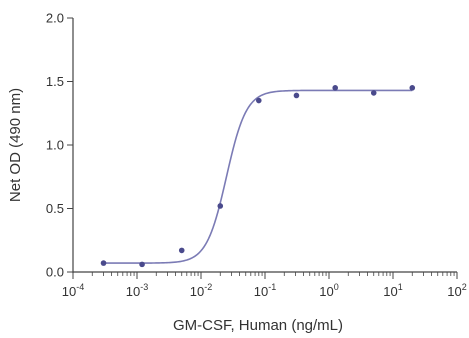 This screenshot has height=338, width=469. Describe the element at coordinates (55, 272) in the screenshot. I see `y-tick-label: 0.0` at that location.